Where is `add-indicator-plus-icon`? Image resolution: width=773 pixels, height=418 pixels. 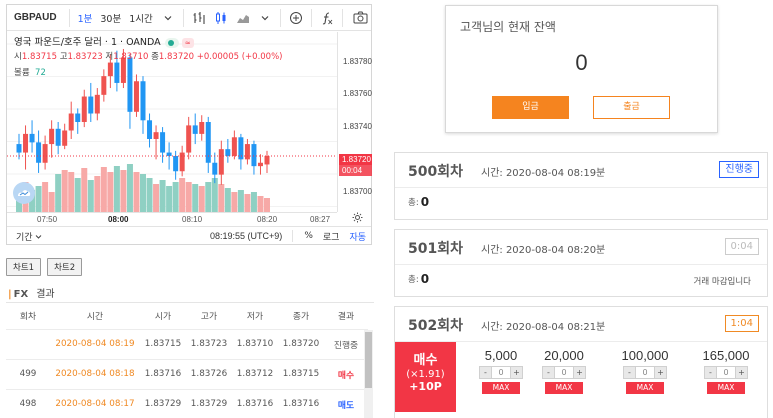 add-indicator-plus-icon is located at coordinates (296, 18).